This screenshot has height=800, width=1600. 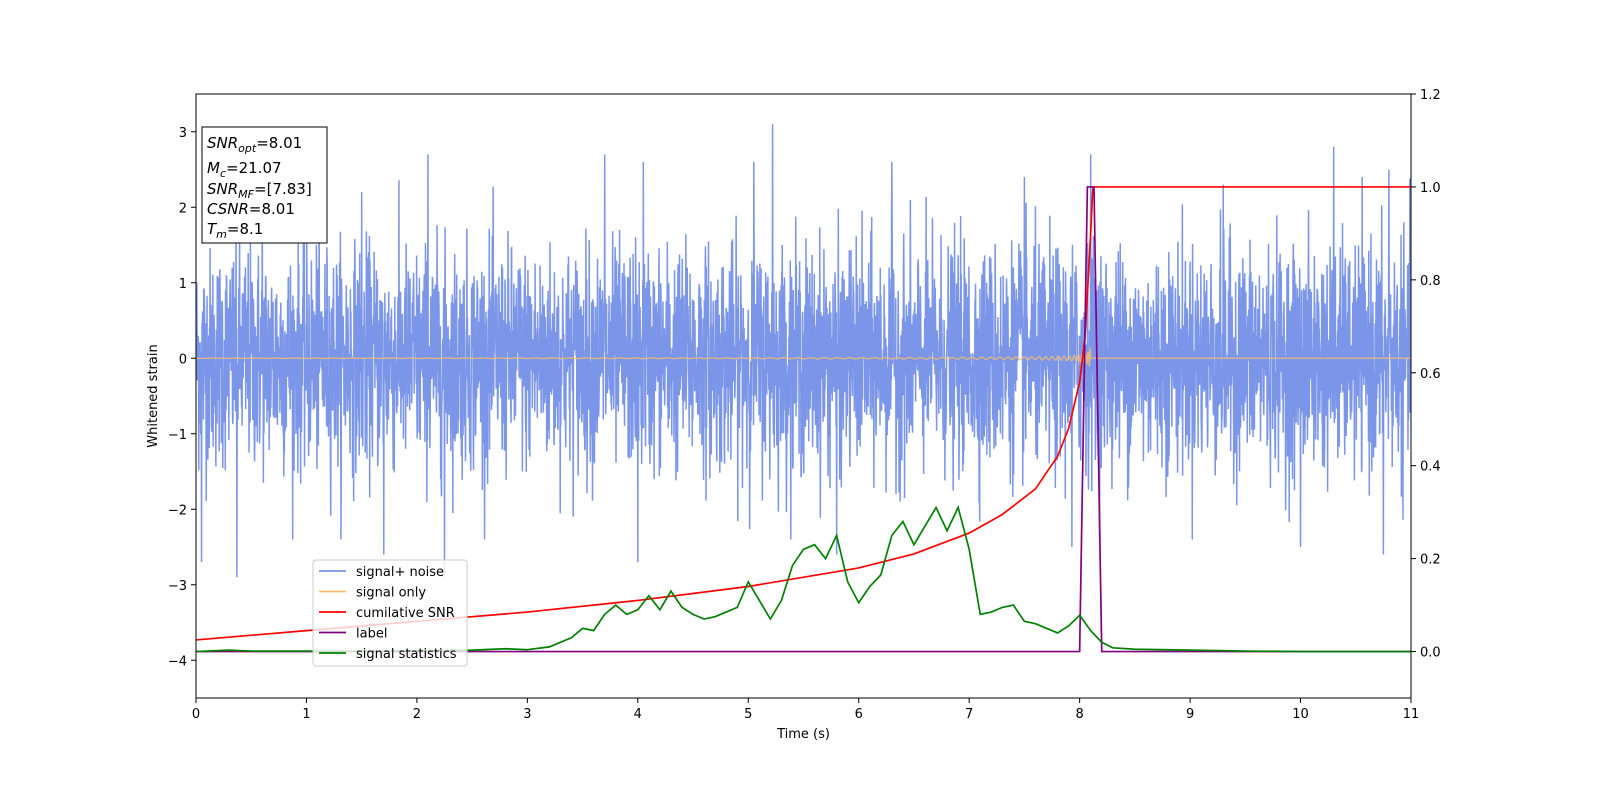 What do you see at coordinates (527, 714) in the screenshot?
I see `x-tick-label: 3` at bounding box center [527, 714].